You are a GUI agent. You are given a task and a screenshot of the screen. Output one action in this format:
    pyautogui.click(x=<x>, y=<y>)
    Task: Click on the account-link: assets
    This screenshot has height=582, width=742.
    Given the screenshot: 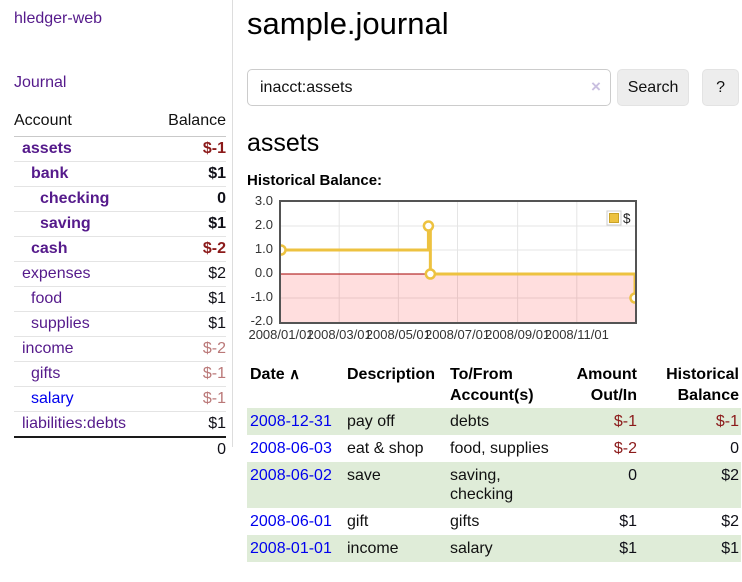 What is the action you would take?
    pyautogui.click(x=47, y=148)
    